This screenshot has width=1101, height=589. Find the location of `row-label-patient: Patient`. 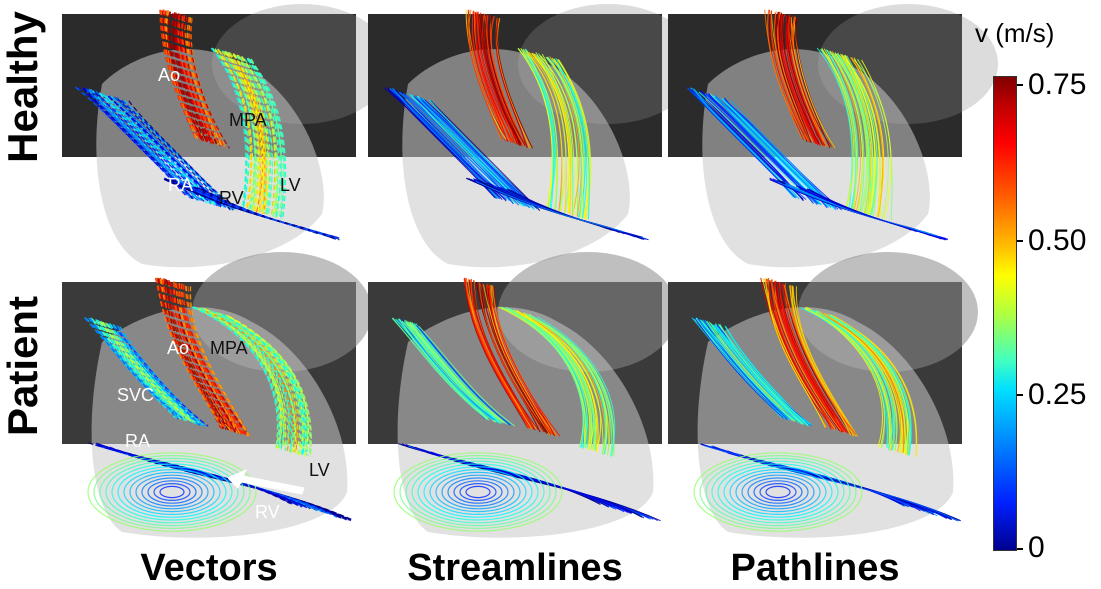

row-label-patient: Patient is located at coordinates (23, 366).